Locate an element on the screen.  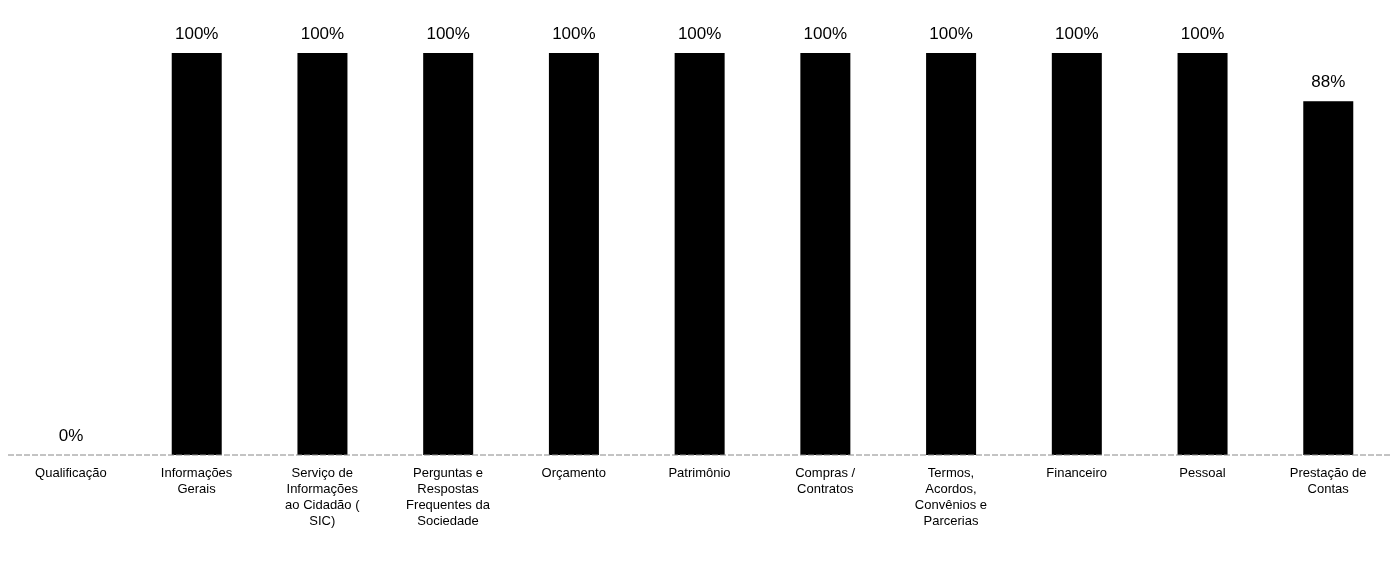
x-tick-label: Informações Gerais is located at coordinates (196, 480).